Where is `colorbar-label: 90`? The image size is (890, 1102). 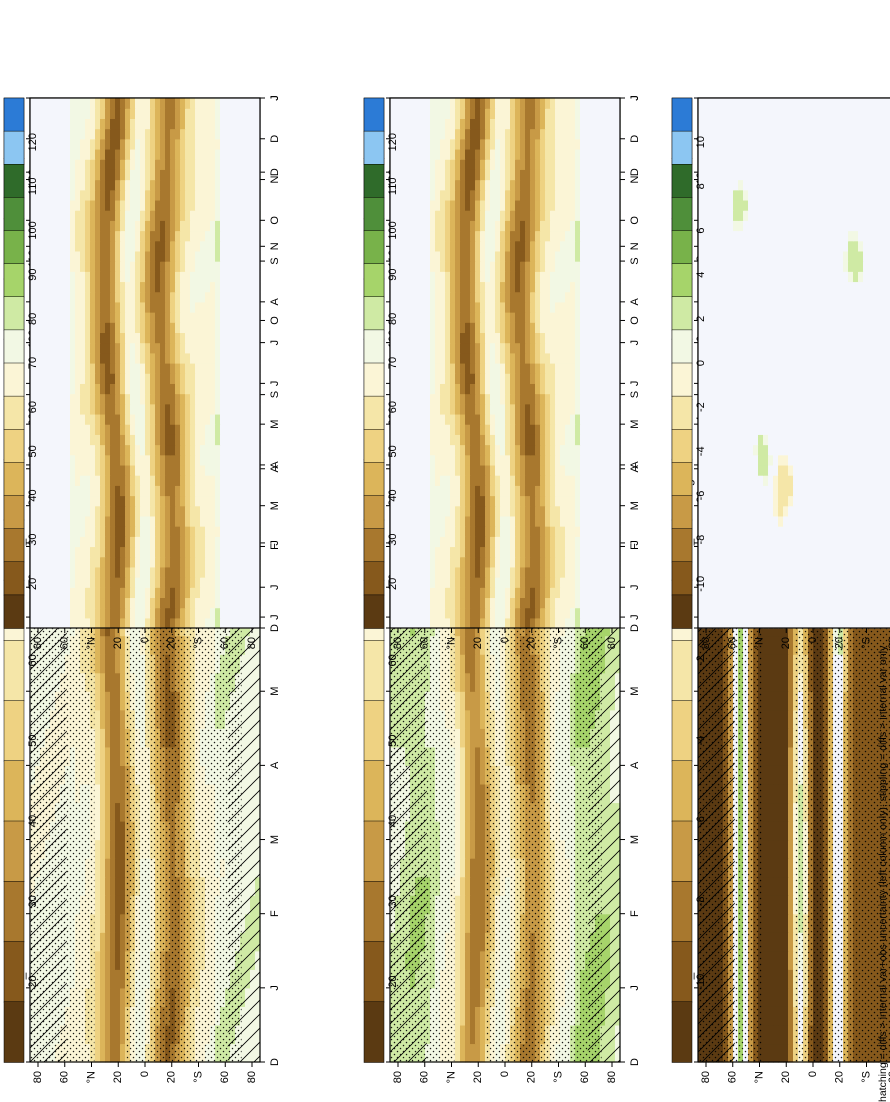 colorbar-label: 90 is located at coordinates (33, 275).